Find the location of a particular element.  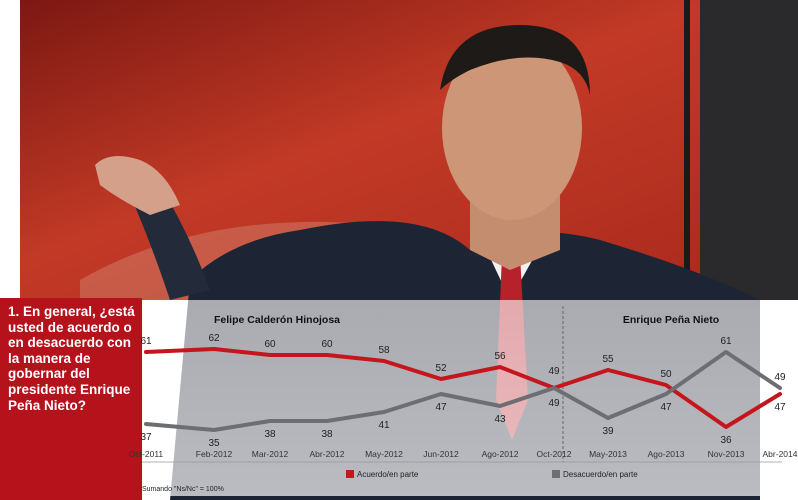

data-label-desacuerdo-mar-2012: 38 is located at coordinates (270, 434).